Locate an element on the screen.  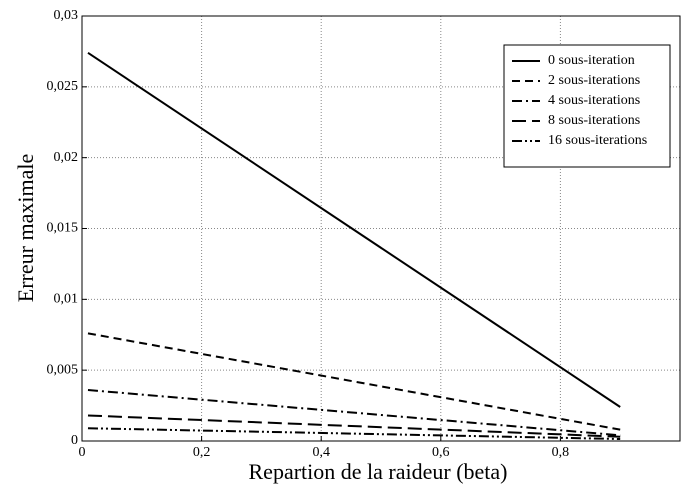
legend-label: 2 sous-iterations is located at coordinates (594, 80).